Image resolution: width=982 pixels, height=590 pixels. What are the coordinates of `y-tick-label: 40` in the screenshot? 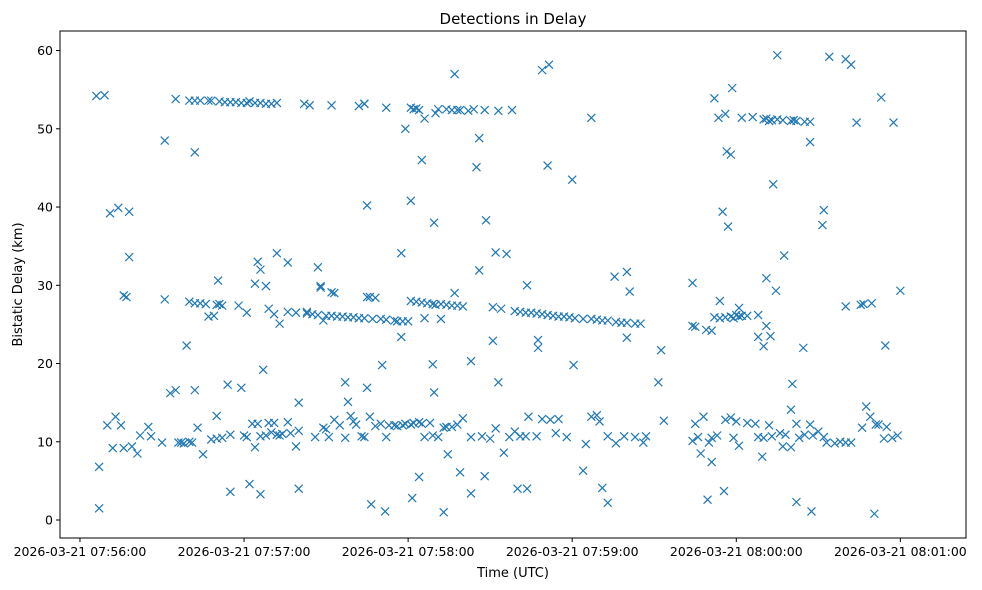 It's located at (45, 207).